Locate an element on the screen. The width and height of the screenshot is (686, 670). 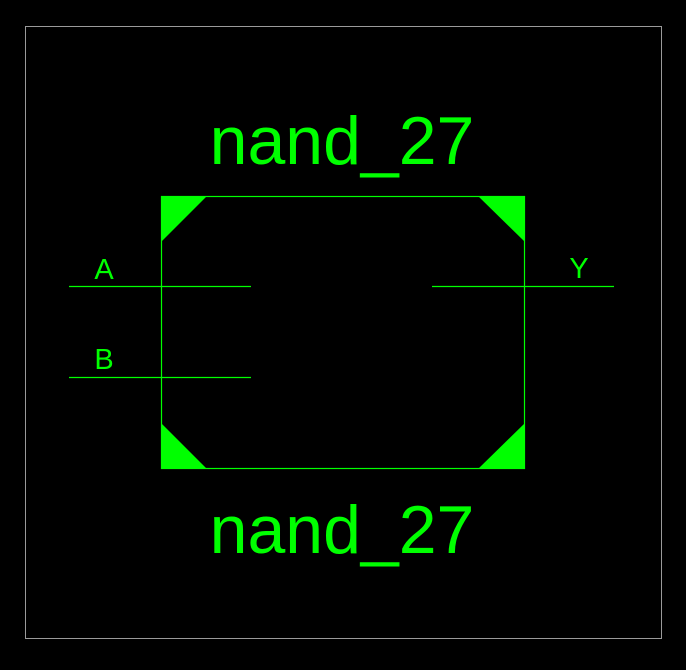
corner-marker-bottom-left is located at coordinates (184, 446).